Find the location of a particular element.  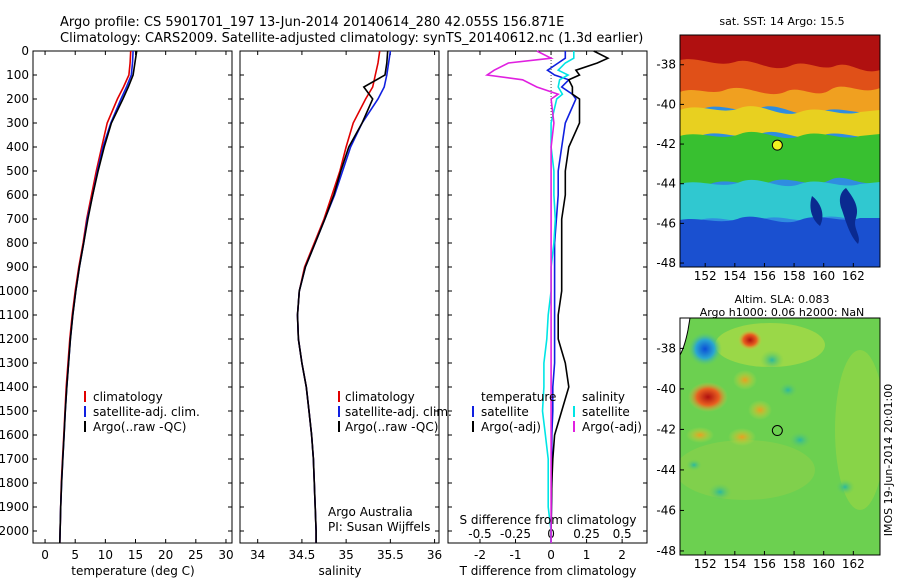

x-tick-label: 10 is located at coordinates (105, 555).